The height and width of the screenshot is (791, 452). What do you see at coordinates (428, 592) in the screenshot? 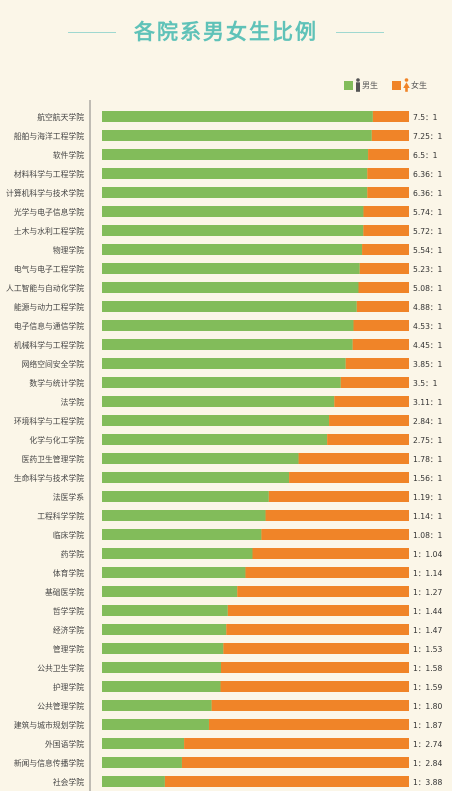
I see `ratio-label: 1：1.27` at bounding box center [428, 592].